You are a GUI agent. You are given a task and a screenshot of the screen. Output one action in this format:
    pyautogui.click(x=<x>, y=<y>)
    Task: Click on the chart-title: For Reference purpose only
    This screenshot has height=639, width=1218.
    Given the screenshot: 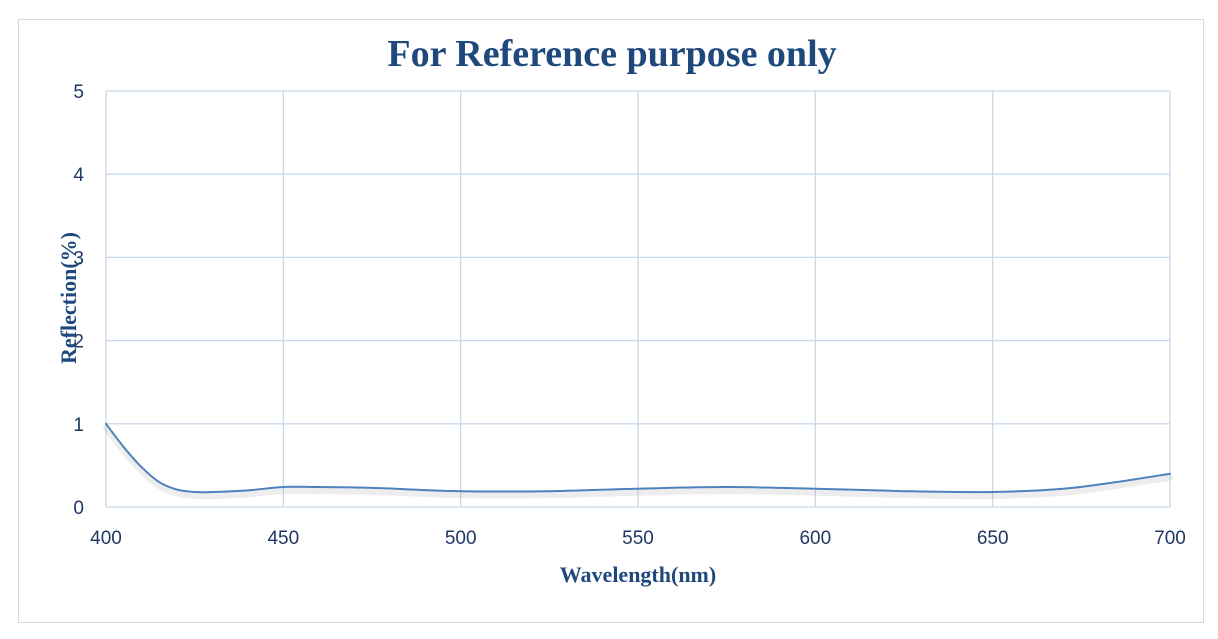 What is the action you would take?
    pyautogui.click(x=611, y=54)
    